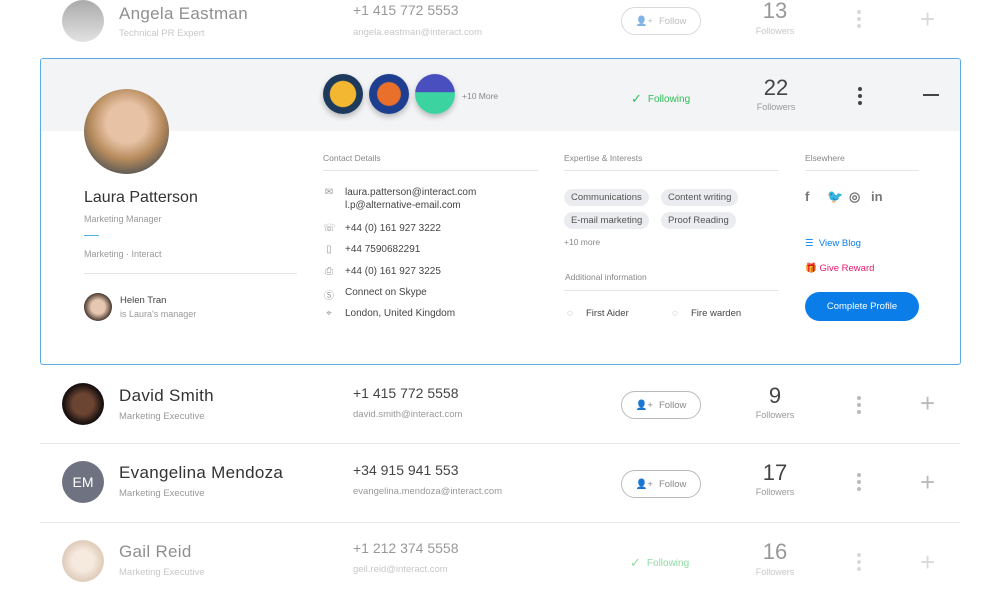  What do you see at coordinates (146, 254) in the screenshot?
I see `company: Interact` at bounding box center [146, 254].